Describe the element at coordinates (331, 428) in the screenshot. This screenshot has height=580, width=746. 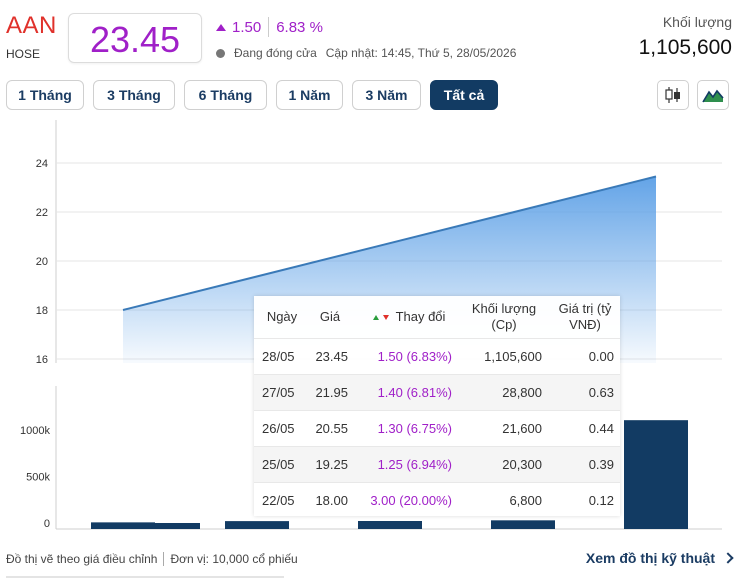
I see `row-price: 20.55` at that location.